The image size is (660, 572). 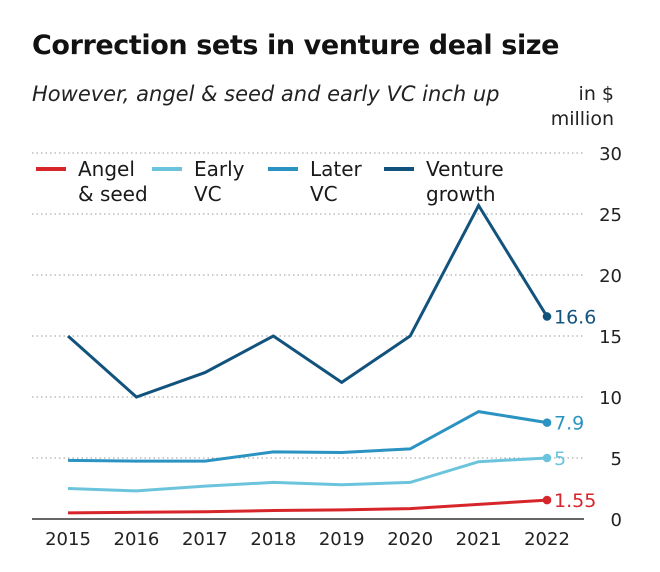 I want to click on series-end-label: 5, so click(x=560, y=459).